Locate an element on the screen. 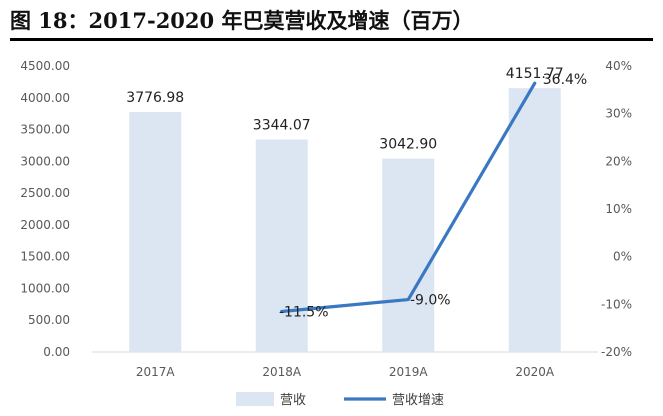 This screenshot has width=663, height=416. y-left-tick-label: 0.00 is located at coordinates (56, 352).